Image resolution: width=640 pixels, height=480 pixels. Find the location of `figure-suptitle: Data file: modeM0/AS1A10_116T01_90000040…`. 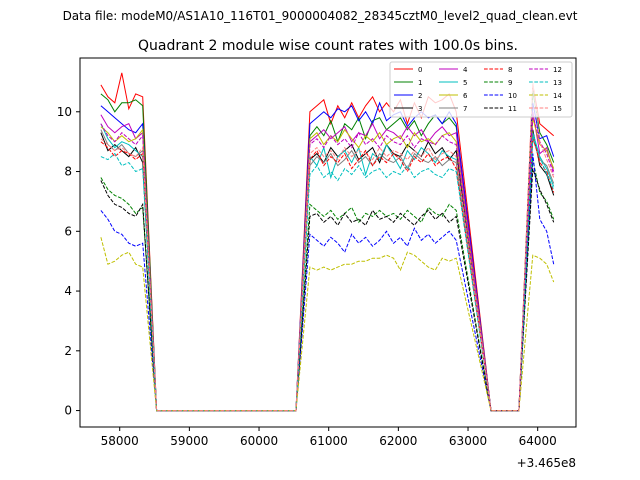

figure-suptitle: Data file: modeM0/AS1A10_116T01_90000040… is located at coordinates (320, 16).